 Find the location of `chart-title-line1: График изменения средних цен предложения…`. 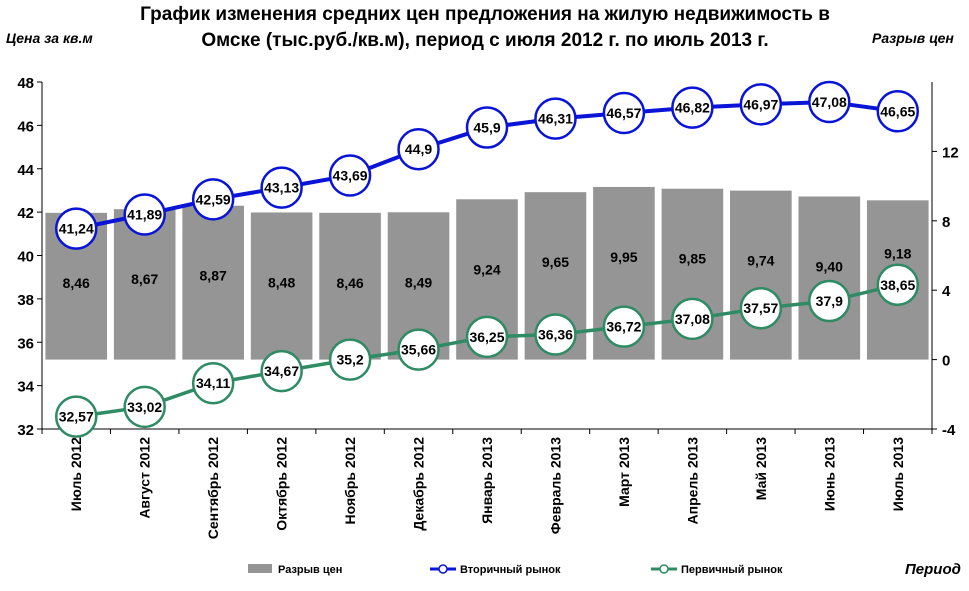

chart-title-line1: График изменения средних цен предложения… is located at coordinates (485, 14).